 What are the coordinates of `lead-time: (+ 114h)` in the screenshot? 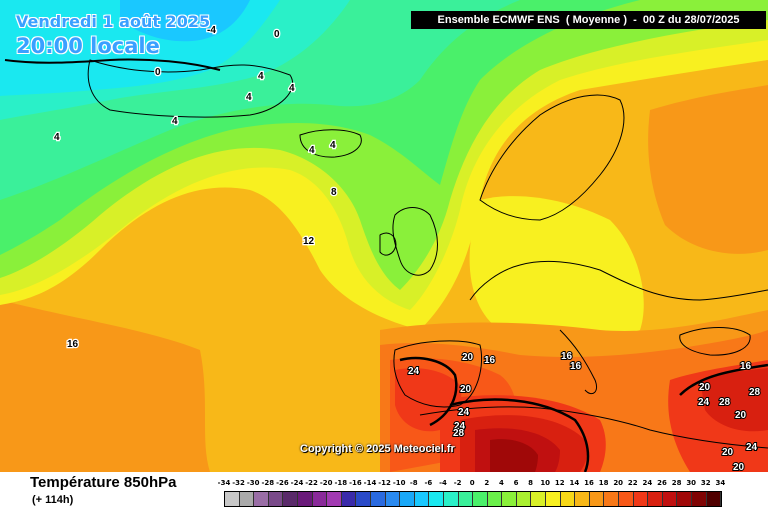 It's located at (53, 500).